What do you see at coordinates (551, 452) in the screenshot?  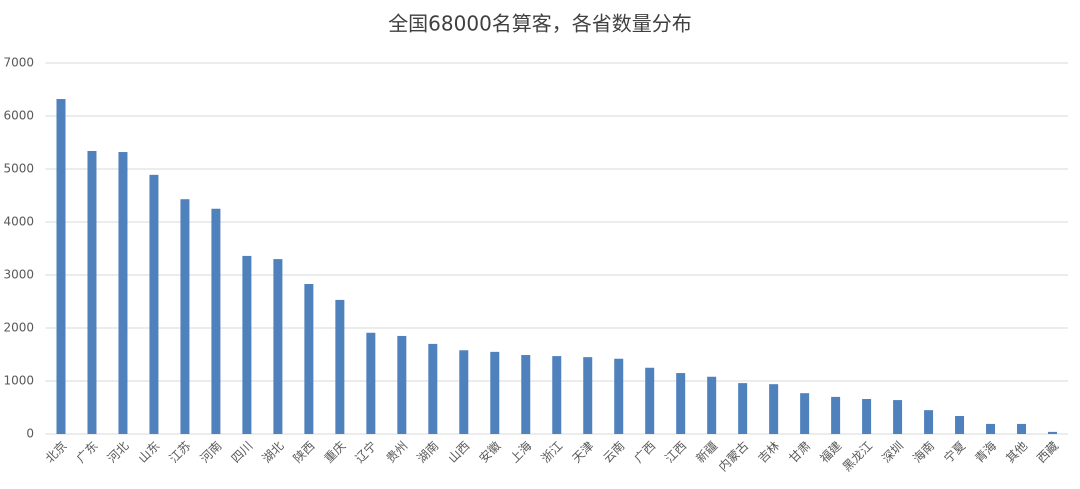 I see `x-tick-label: 浙江` at bounding box center [551, 452].